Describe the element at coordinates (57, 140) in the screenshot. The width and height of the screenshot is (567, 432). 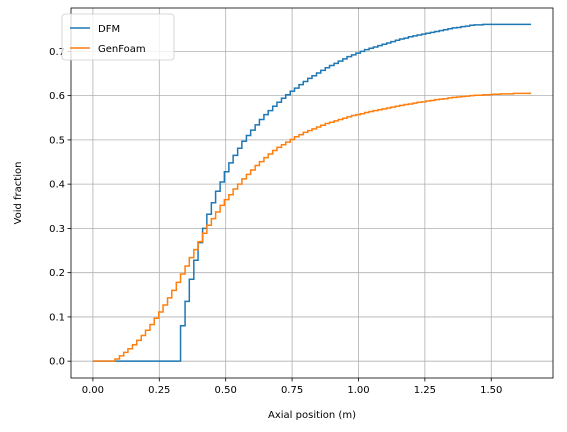
I see `y-tick-label: 0.5` at that location.